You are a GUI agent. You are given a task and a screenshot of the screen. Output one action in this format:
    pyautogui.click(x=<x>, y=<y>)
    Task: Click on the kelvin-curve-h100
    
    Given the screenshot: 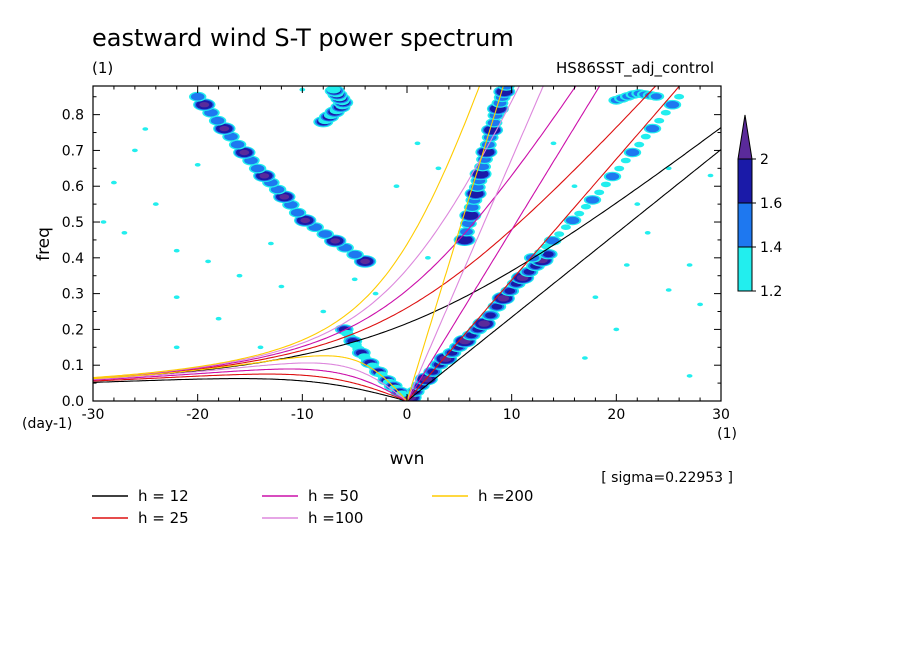 What is the action you would take?
    pyautogui.click(x=475, y=243)
    